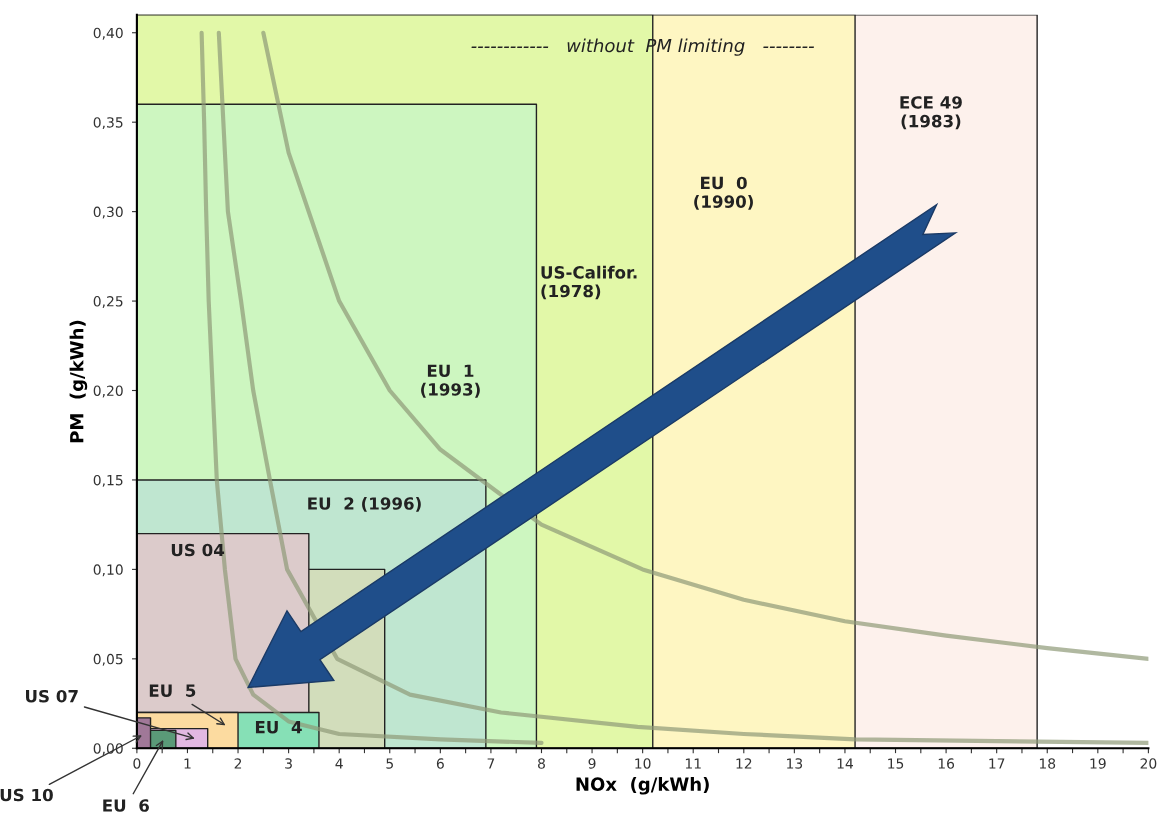 The height and width of the screenshot is (825, 1160). Describe the element at coordinates (26, 795) in the screenshot. I see `text: US 10` at that location.